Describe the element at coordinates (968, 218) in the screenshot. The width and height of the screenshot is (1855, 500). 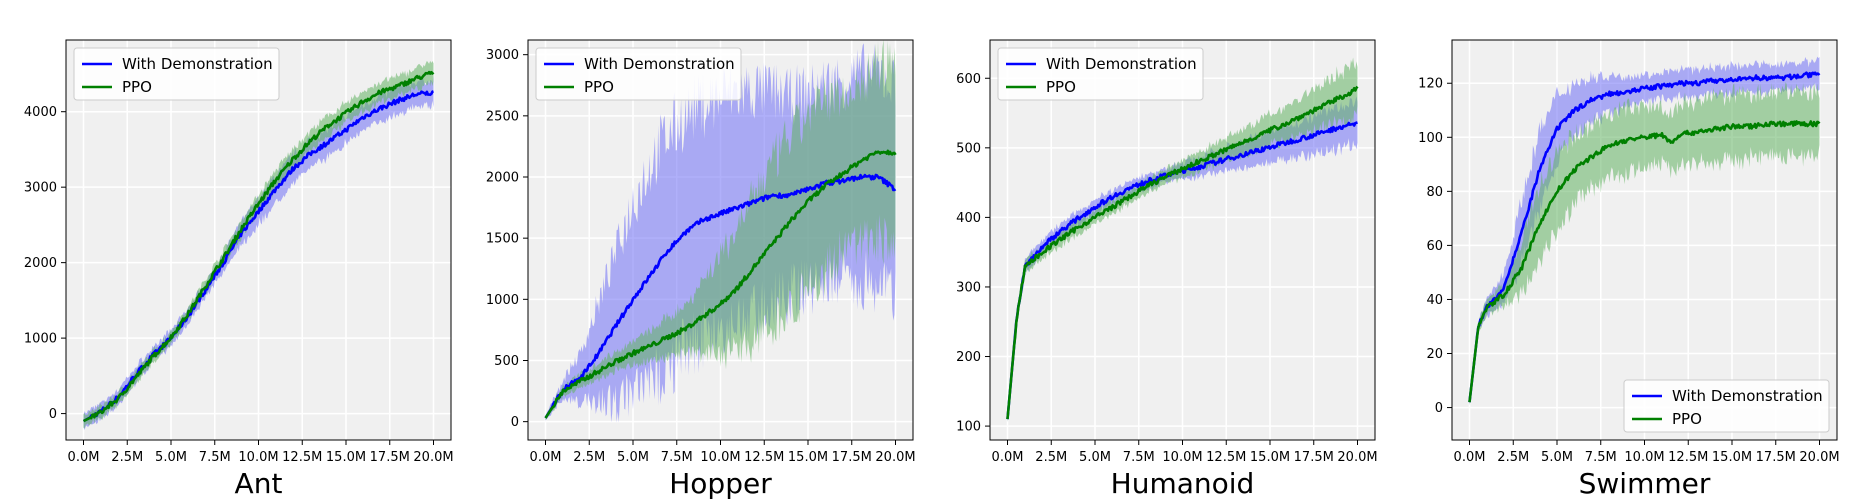
I see `y-tick-label: 400` at that location.